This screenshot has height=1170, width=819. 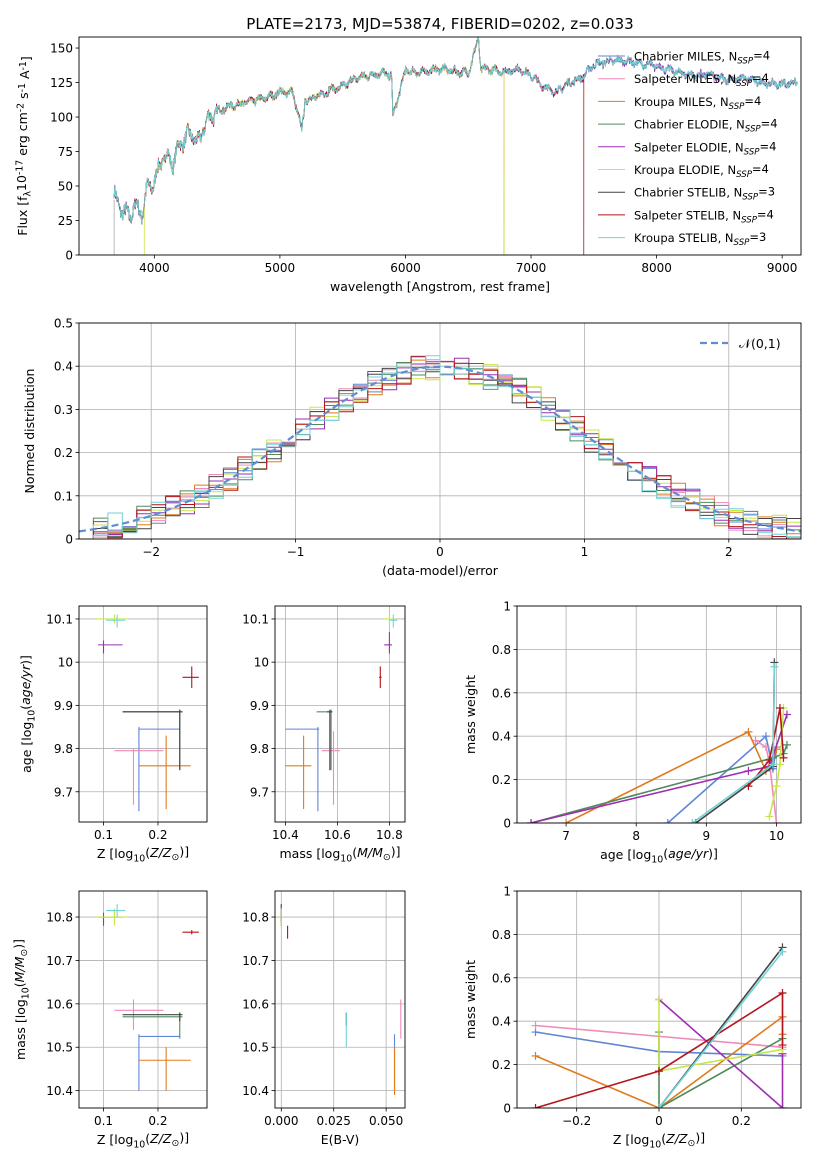 What do you see at coordinates (63, 749) in the screenshot?
I see `y-tick-label: 9.8` at bounding box center [63, 749].